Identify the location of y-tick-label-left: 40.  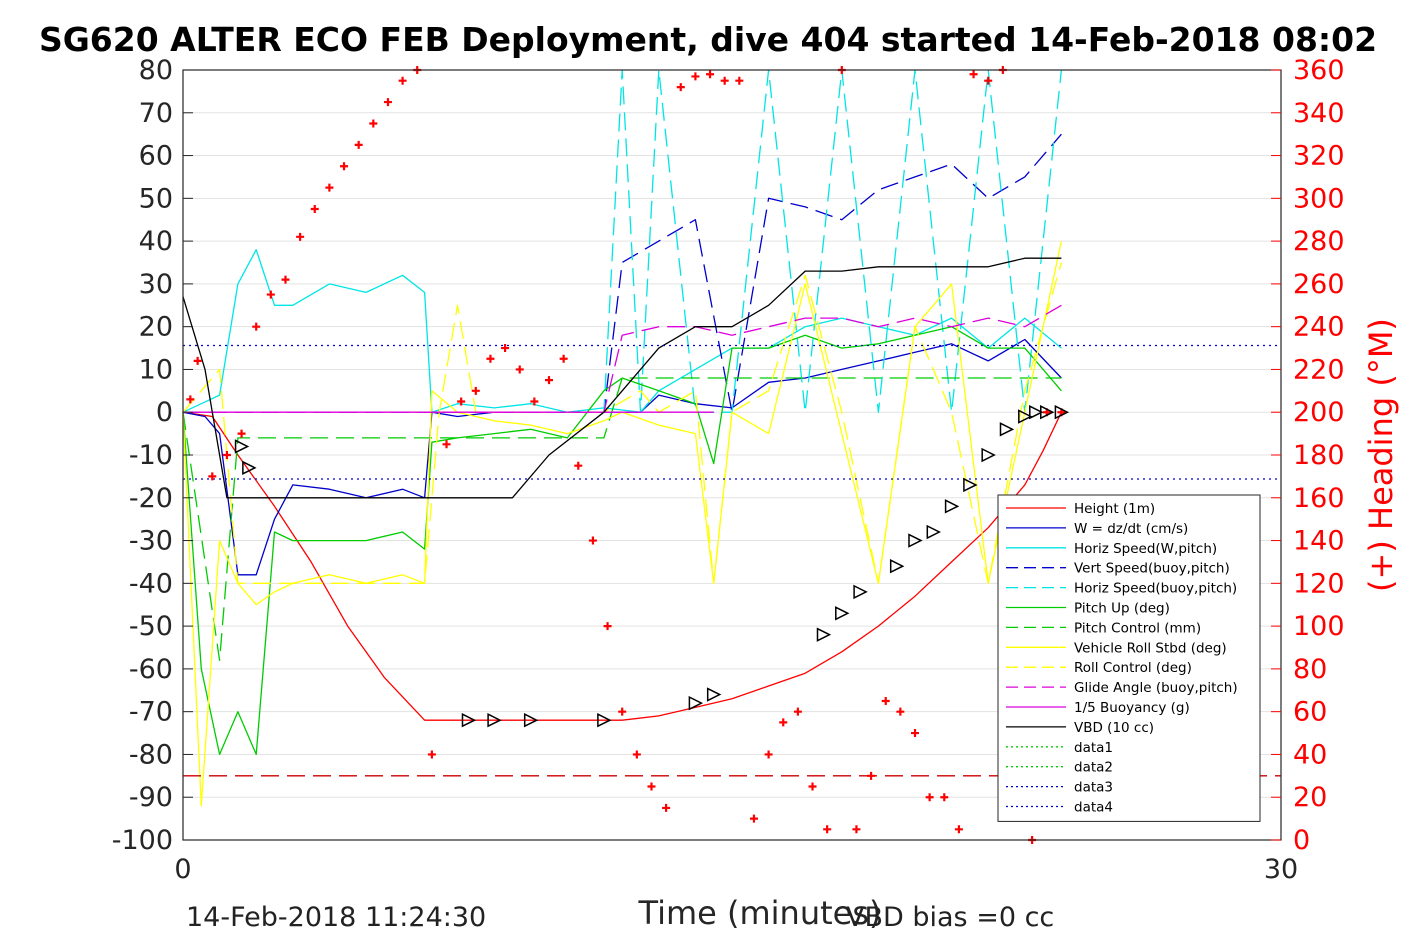
(156, 241).